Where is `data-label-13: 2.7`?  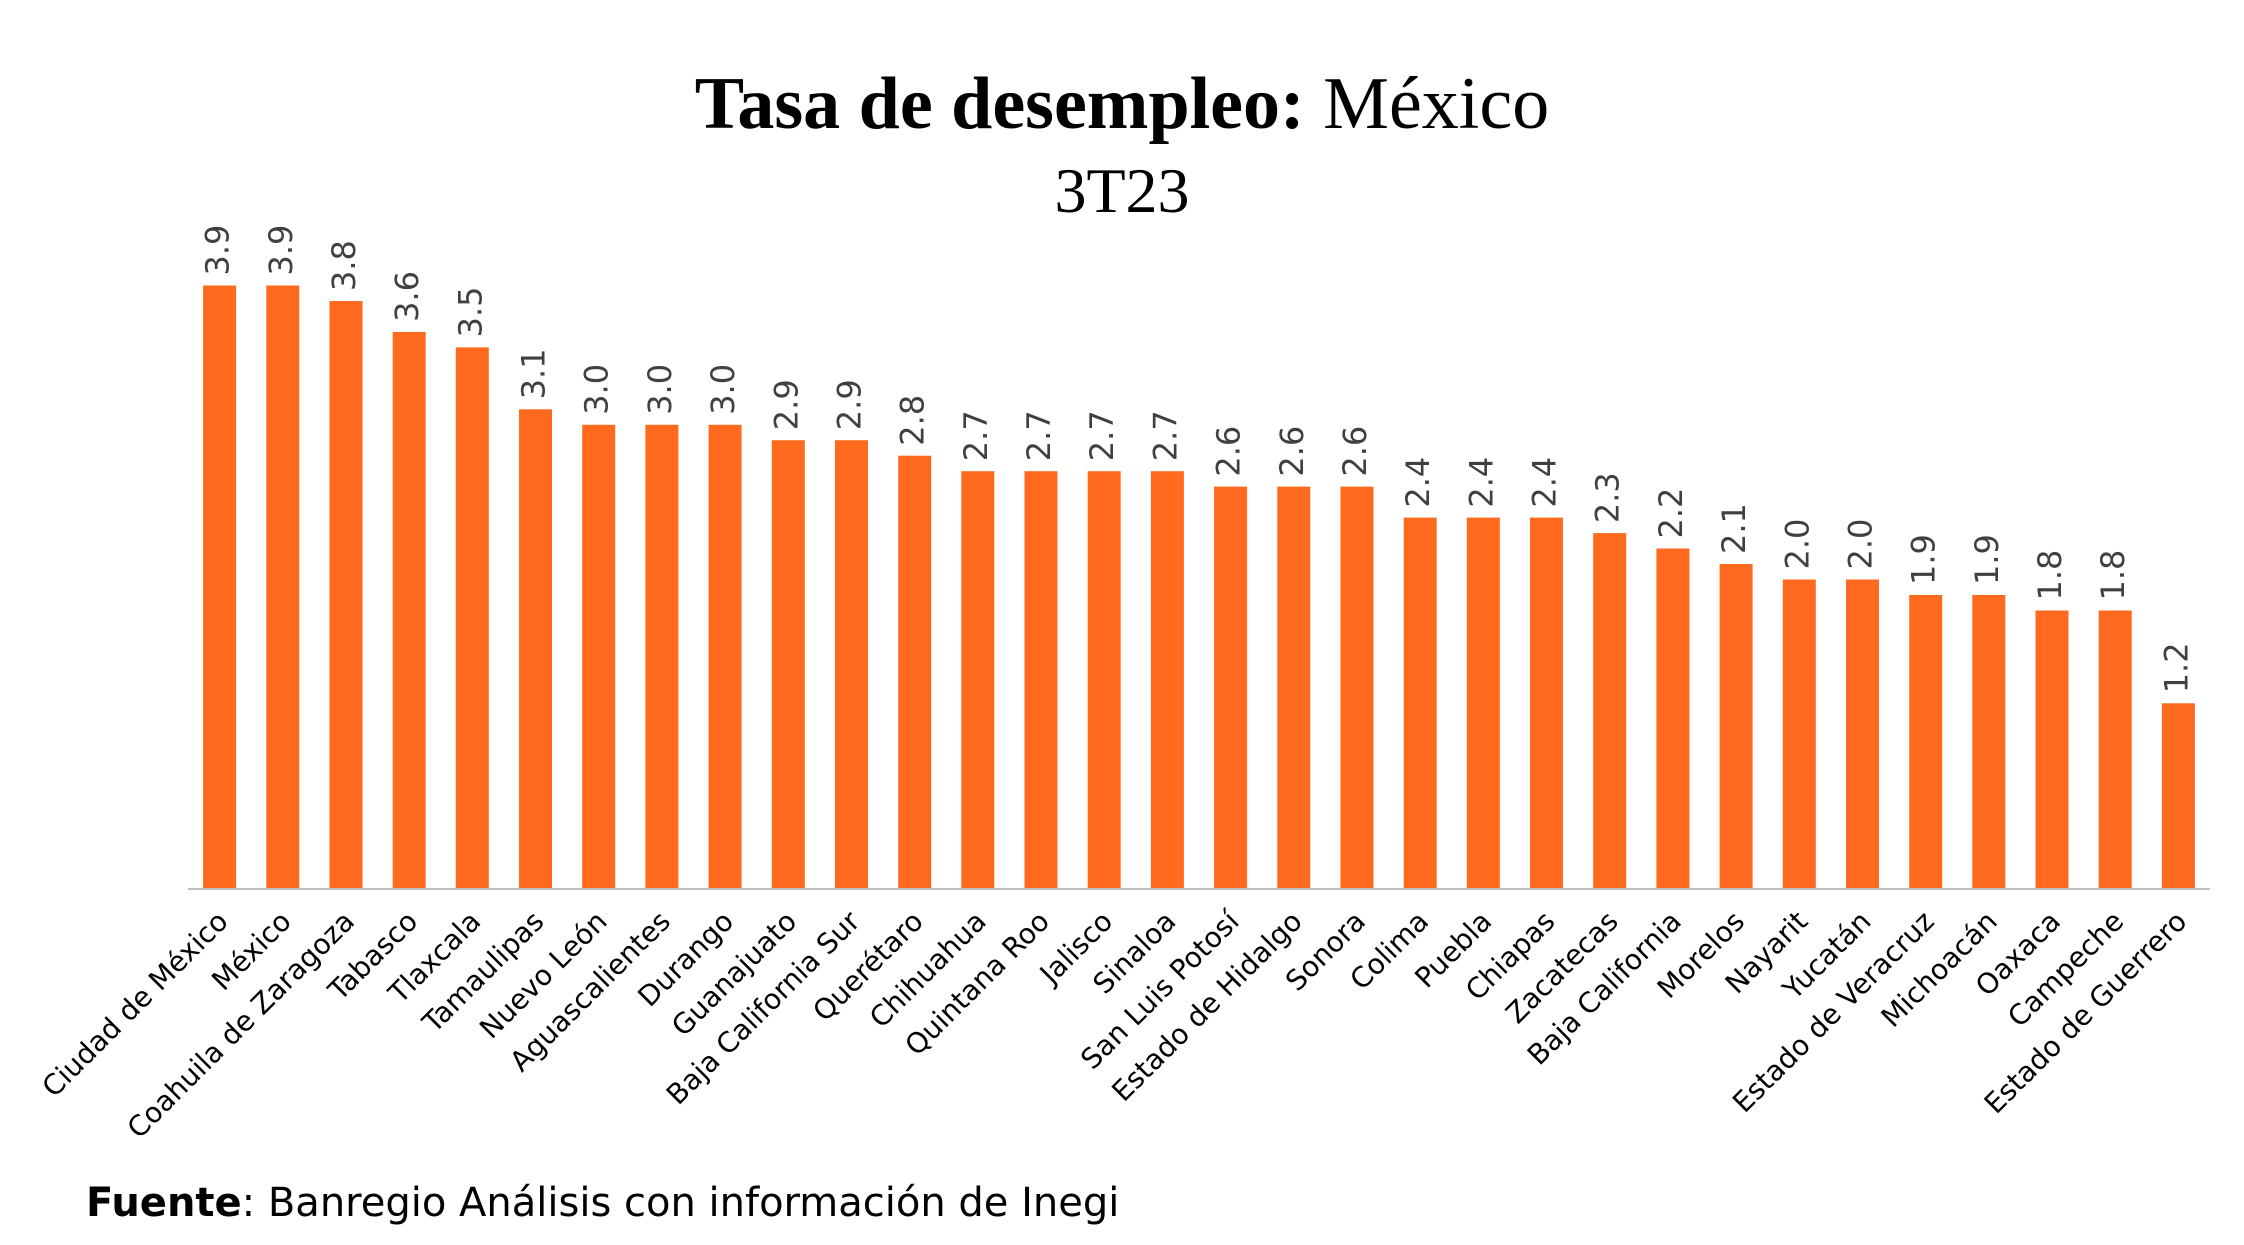 data-label-13: 2.7 is located at coordinates (1039, 435).